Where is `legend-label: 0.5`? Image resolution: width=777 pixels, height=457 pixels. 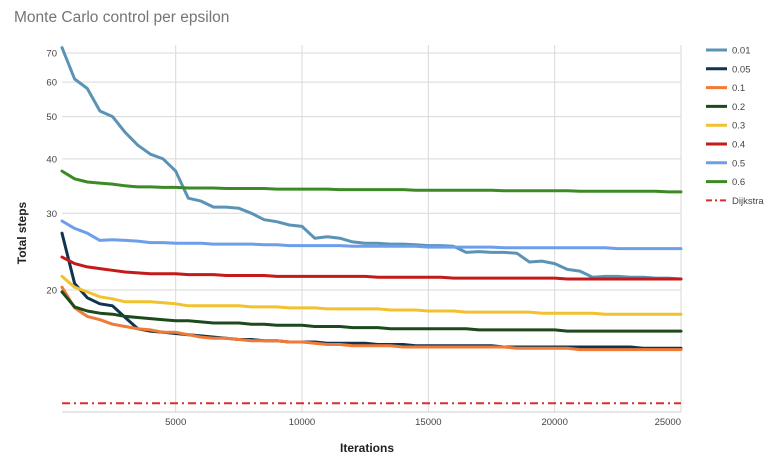 legend-label: 0.5 is located at coordinates (738, 163).